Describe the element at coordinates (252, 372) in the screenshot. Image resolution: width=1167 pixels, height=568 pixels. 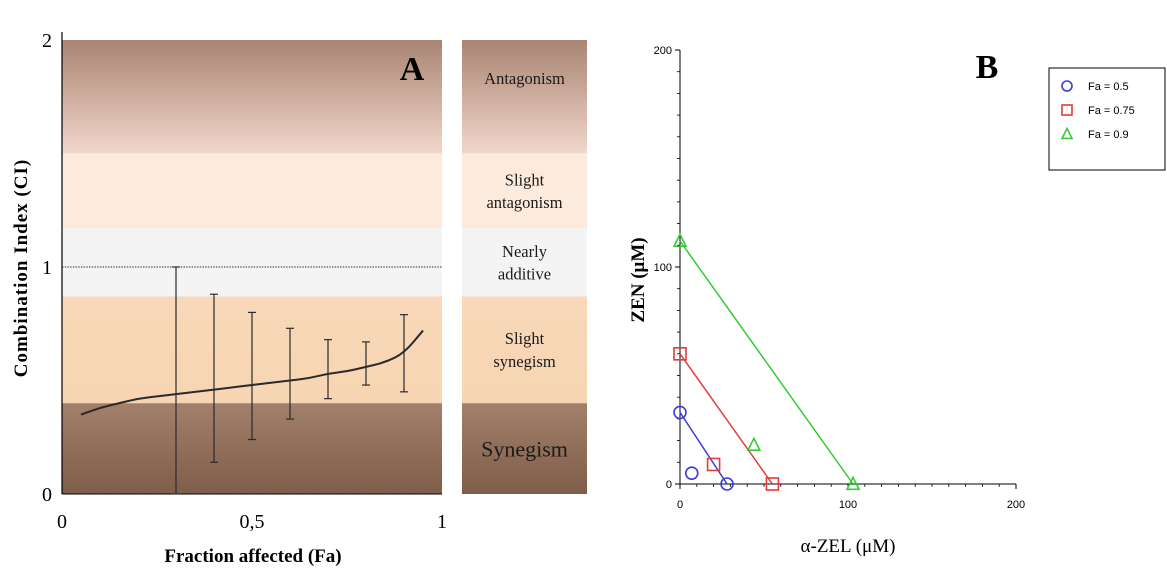
I see `ci-curve` at that location.